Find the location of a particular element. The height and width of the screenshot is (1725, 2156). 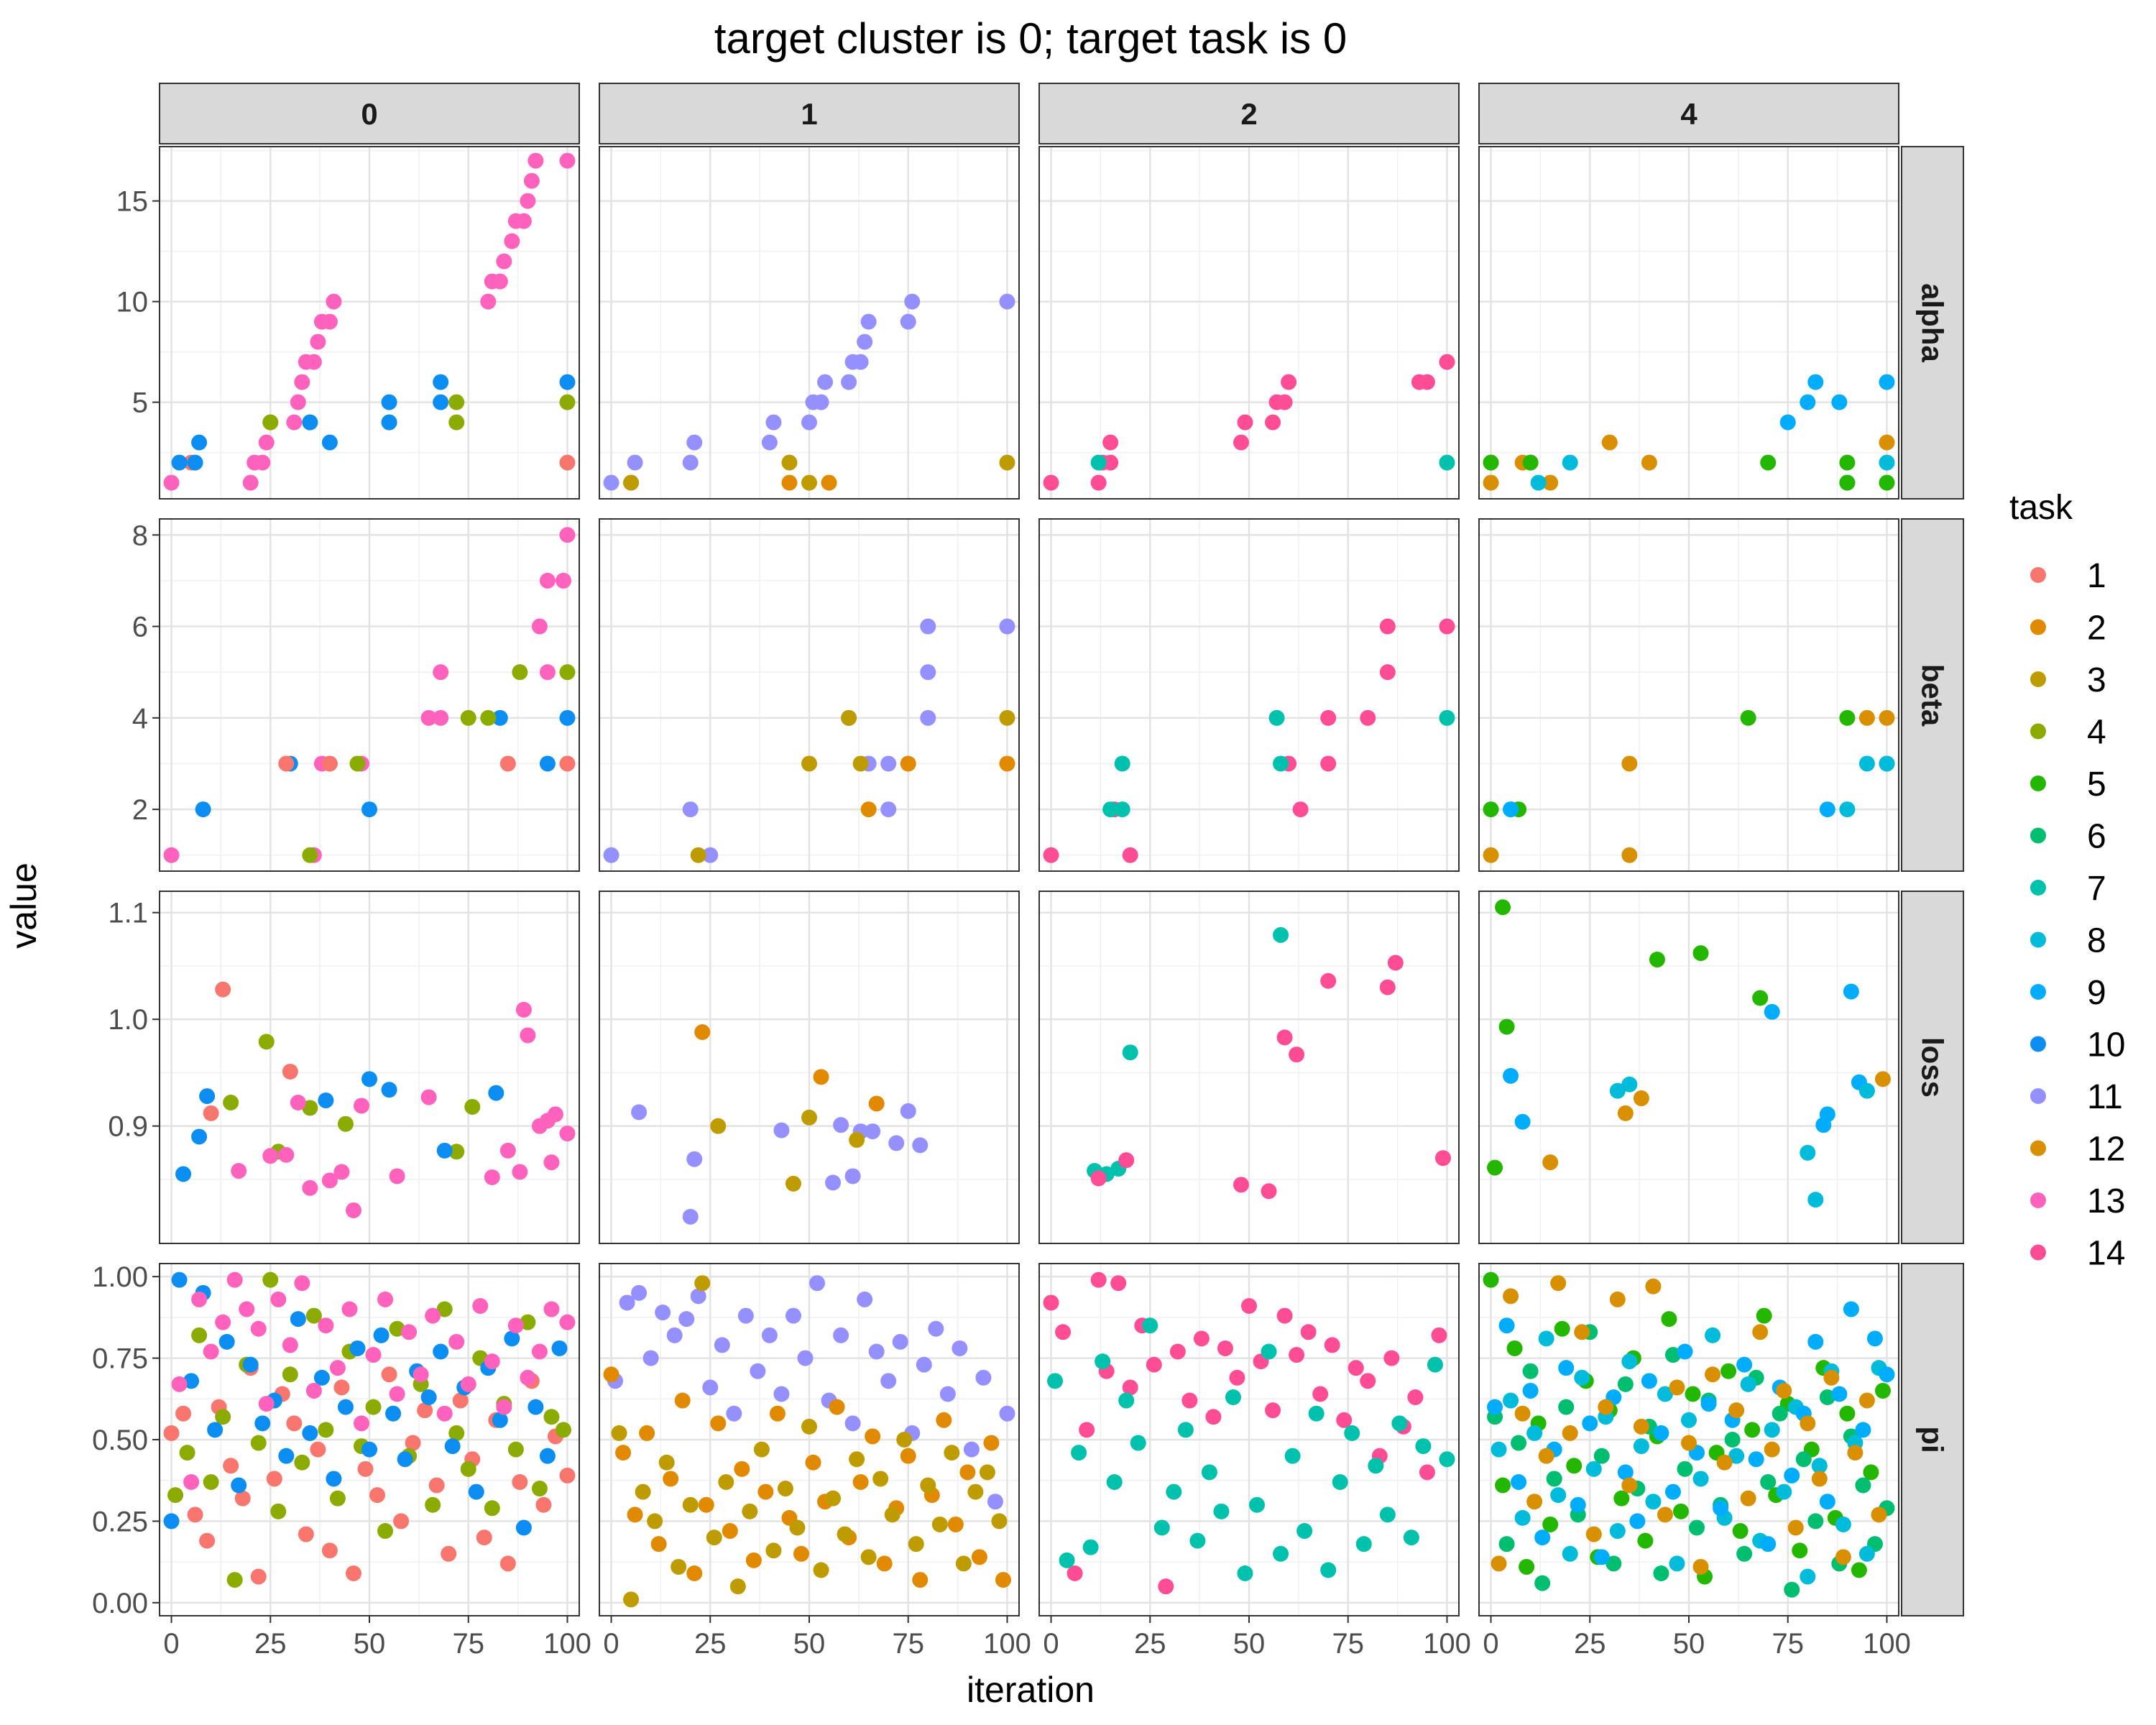

x-tick-label: 25 is located at coordinates (710, 1644).